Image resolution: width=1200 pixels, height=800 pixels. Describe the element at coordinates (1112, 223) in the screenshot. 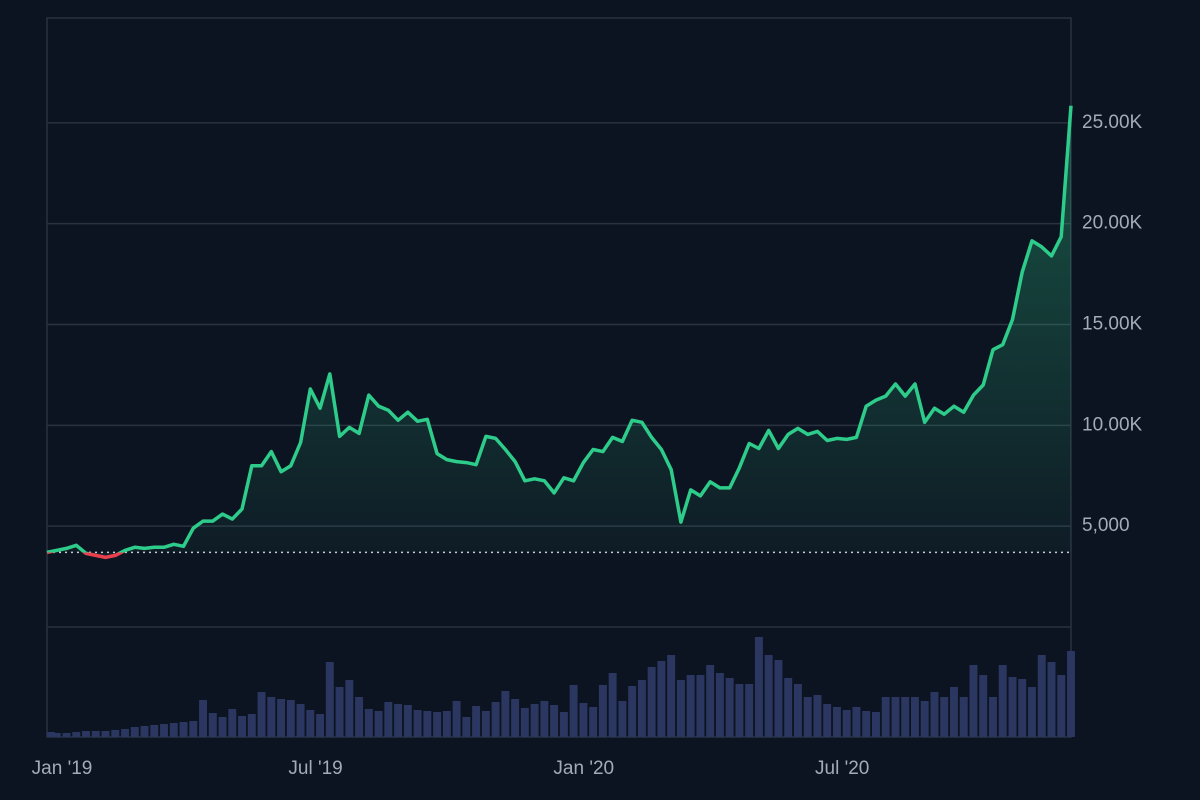

I see `y-tick-label: 20.00K` at that location.